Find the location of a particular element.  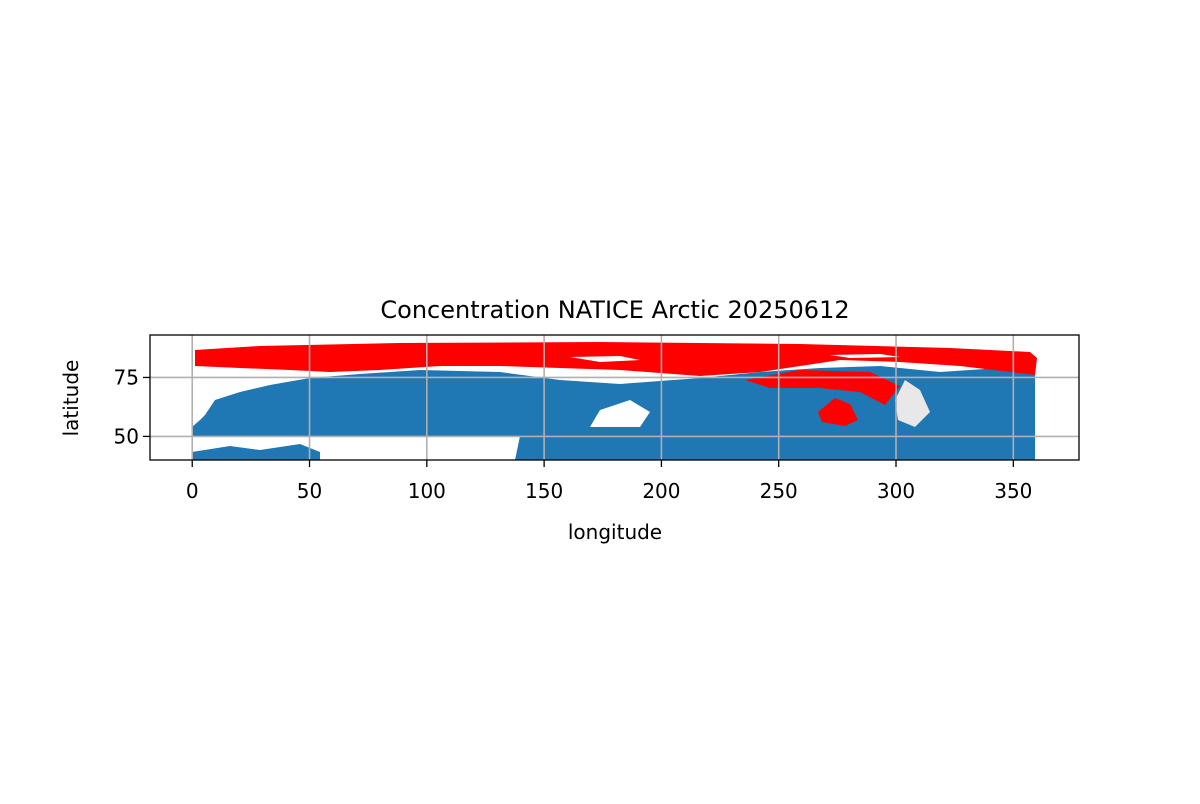

sea-ice-channels is located at coordinates (822, 387).